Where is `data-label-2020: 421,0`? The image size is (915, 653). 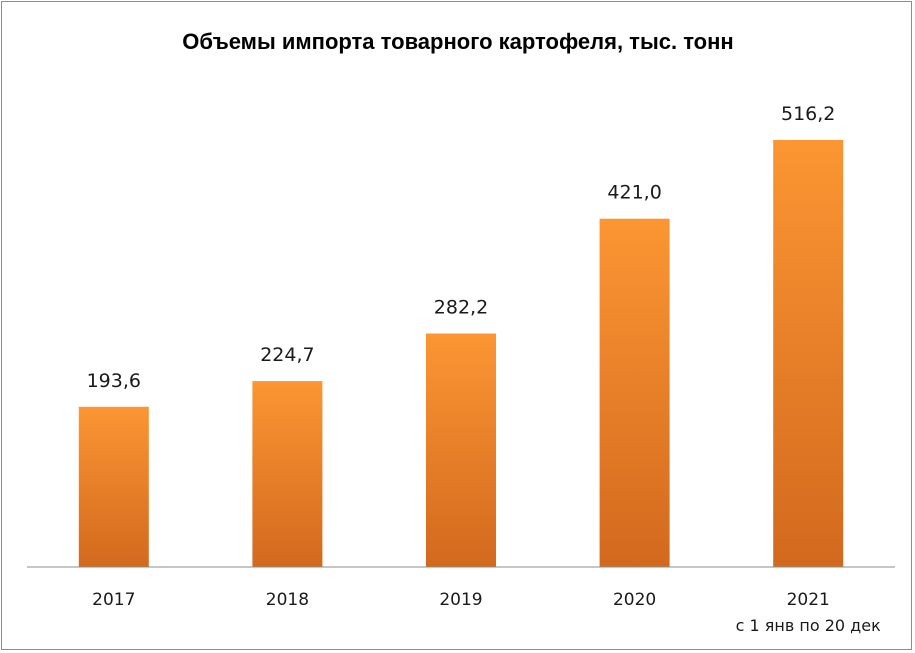 data-label-2020: 421,0 is located at coordinates (634, 193).